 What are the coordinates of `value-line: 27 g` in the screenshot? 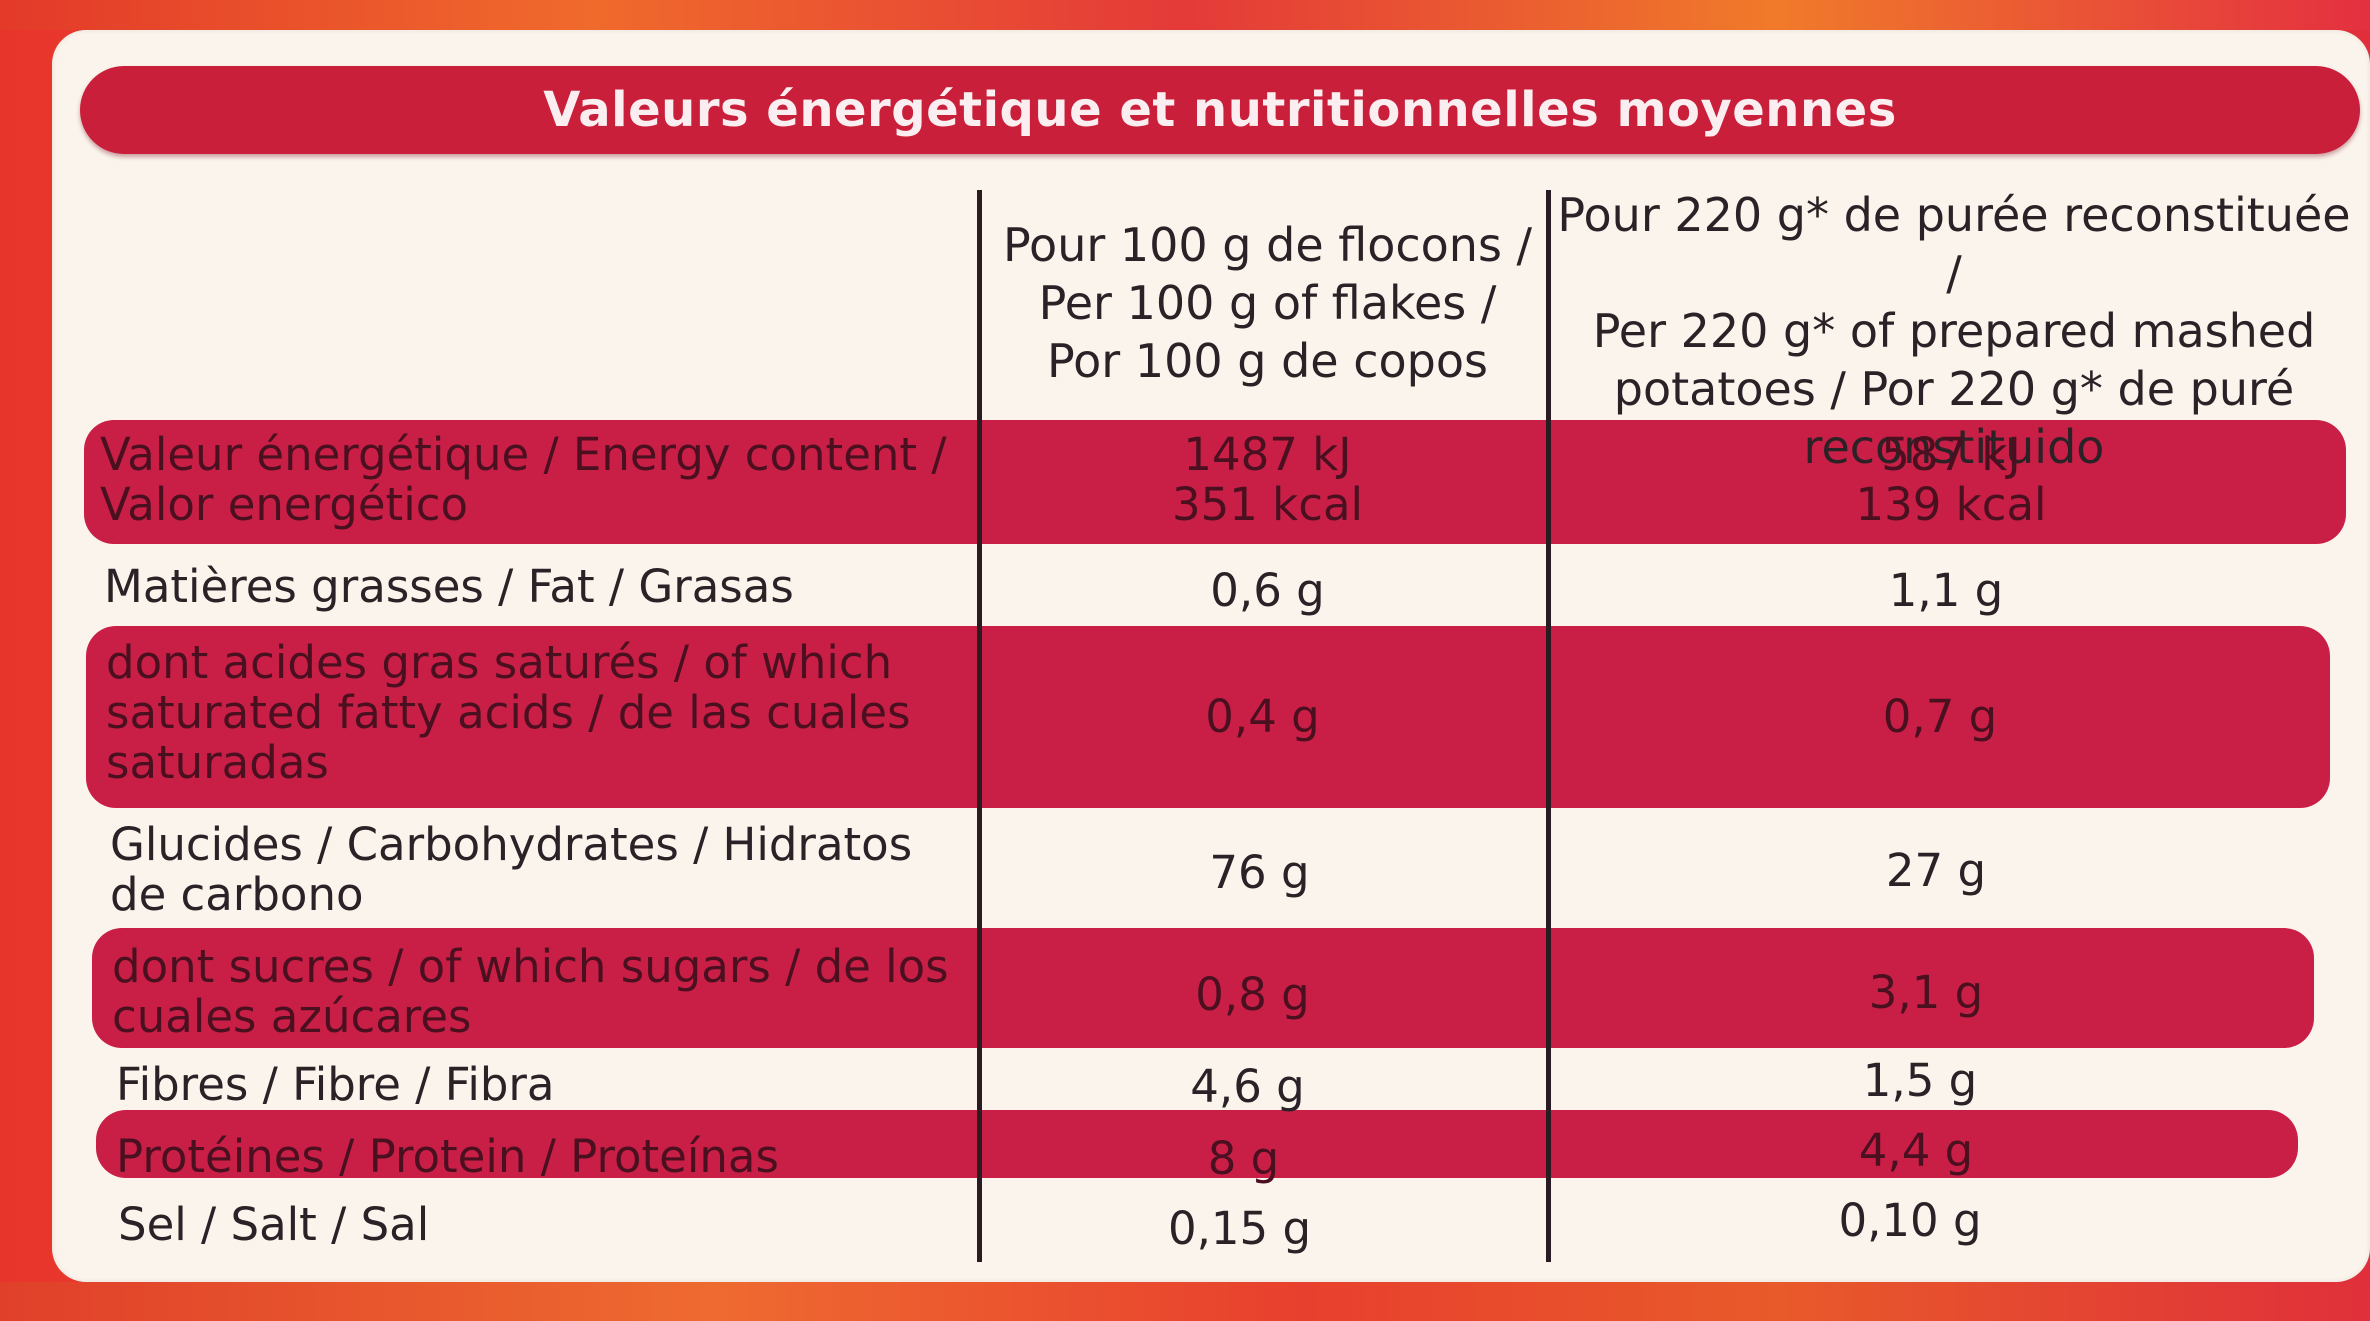 It's located at (1936, 870).